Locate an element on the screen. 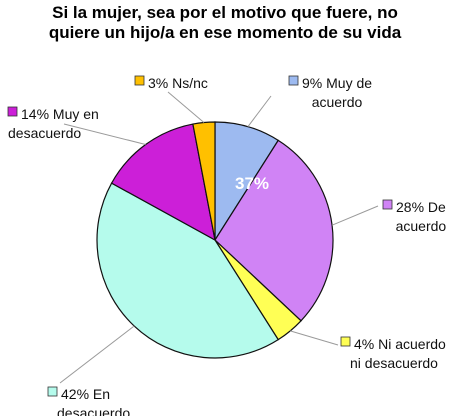 The width and height of the screenshot is (450, 416). slice-label: 42% En desacuerdo is located at coordinates (93, 401).